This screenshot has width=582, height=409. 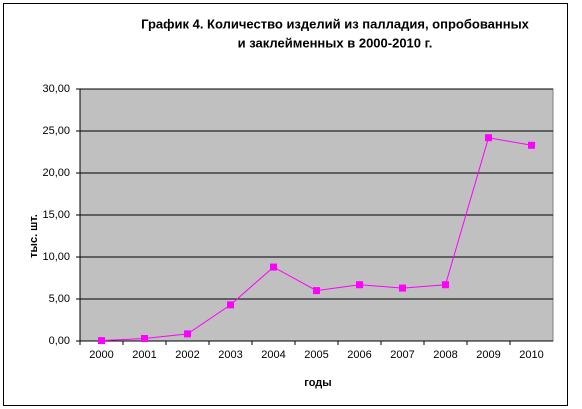 What do you see at coordinates (230, 355) in the screenshot?
I see `x-tick-label: 2003` at bounding box center [230, 355].